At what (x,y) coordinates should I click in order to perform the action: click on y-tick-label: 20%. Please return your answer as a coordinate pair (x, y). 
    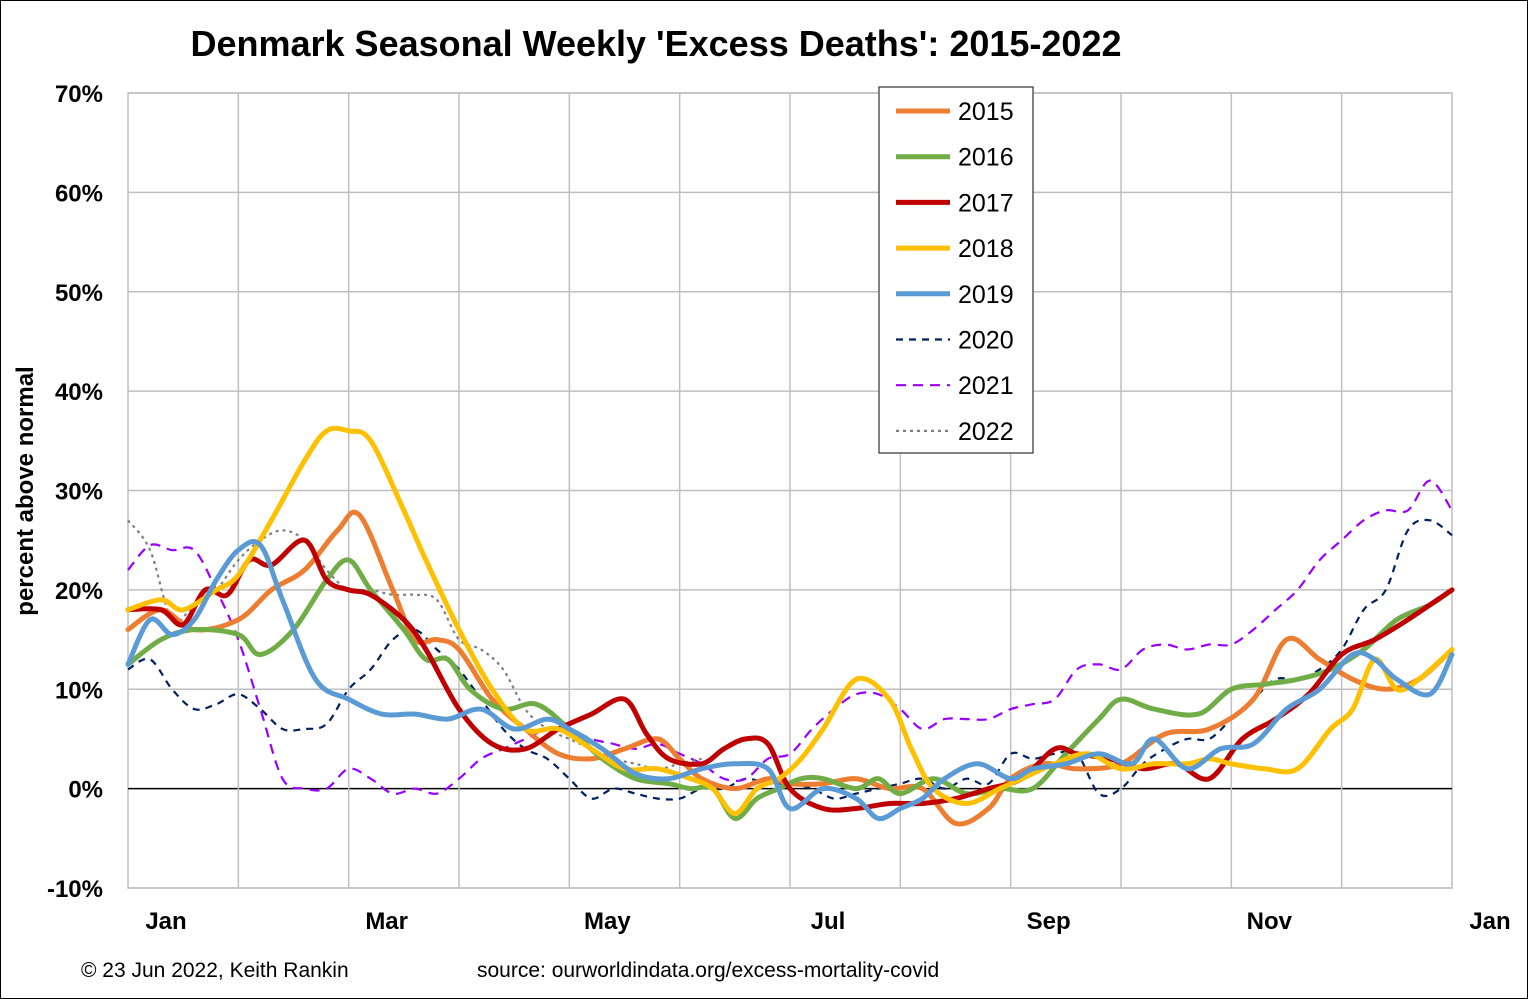
    Looking at the image, I should click on (79, 591).